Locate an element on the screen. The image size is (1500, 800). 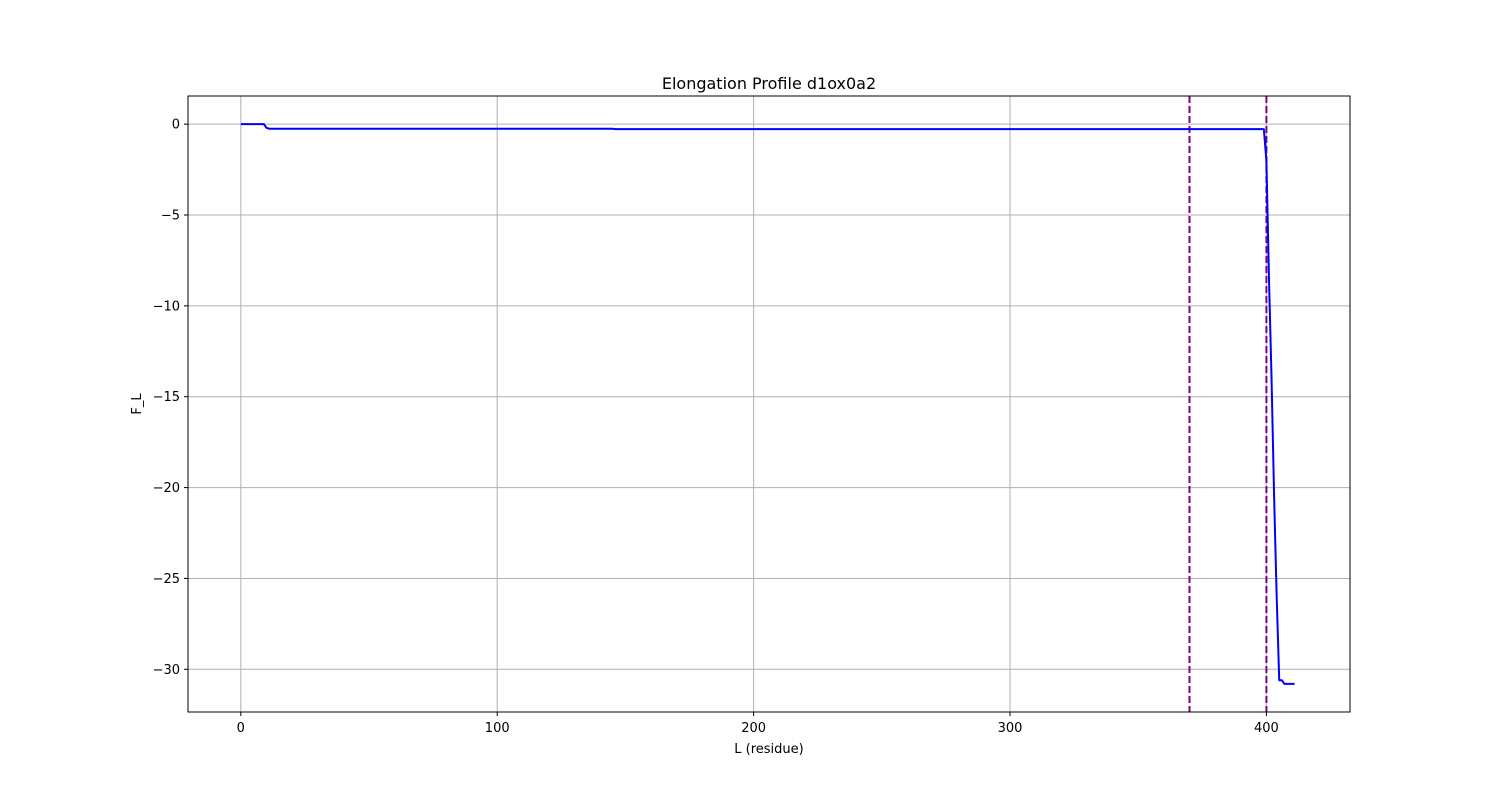
y-tick-label: −30 is located at coordinates (166, 670).